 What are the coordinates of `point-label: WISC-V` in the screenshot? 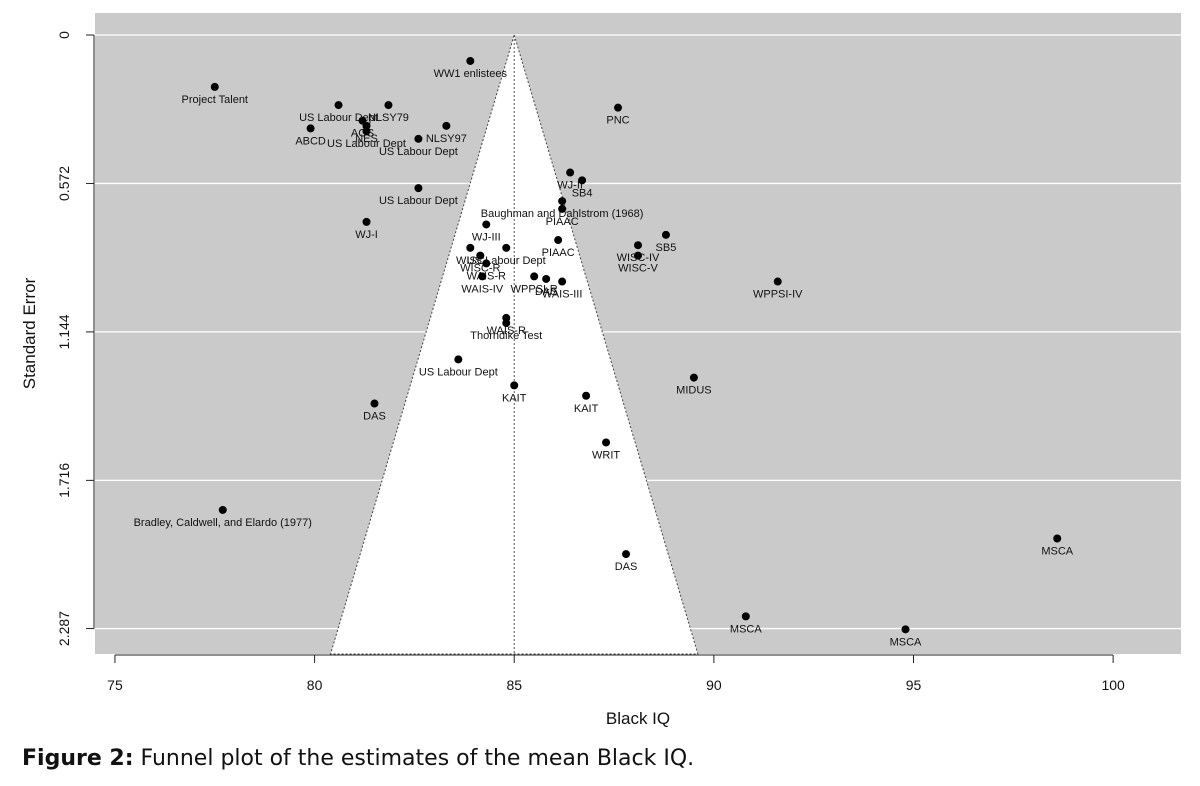 It's located at (638, 269).